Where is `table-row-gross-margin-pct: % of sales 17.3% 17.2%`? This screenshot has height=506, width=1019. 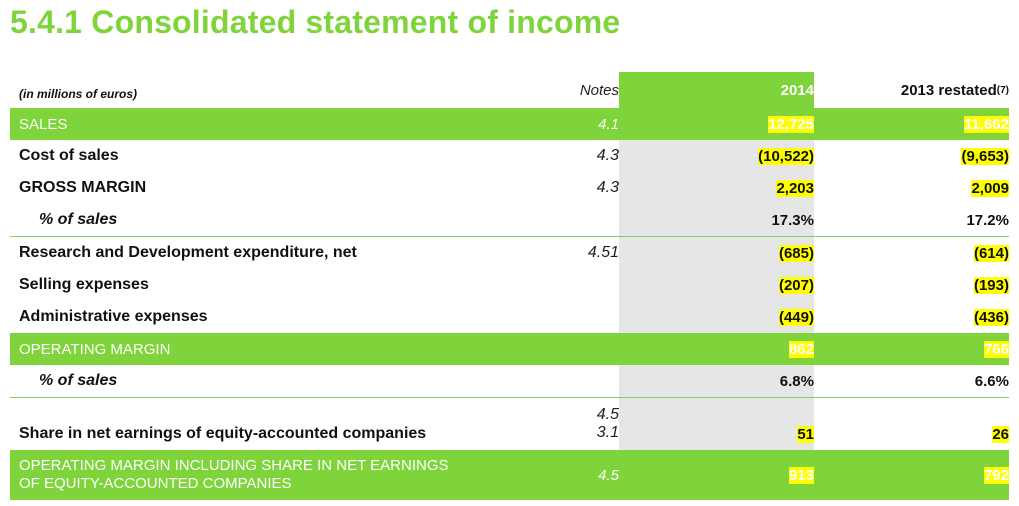 table-row-gross-margin-pct: % of sales 17.3% 17.2% is located at coordinates (509, 220).